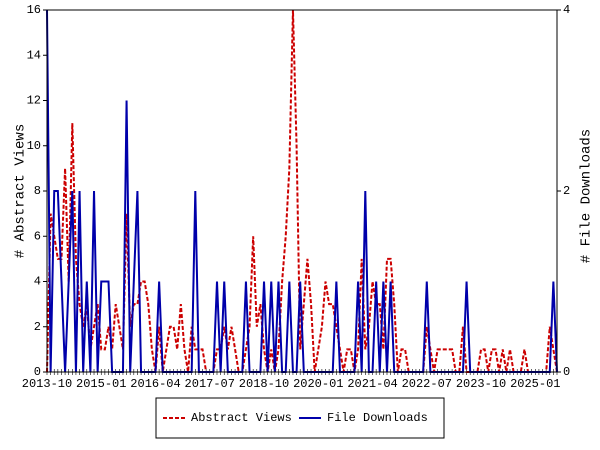  What do you see at coordinates (535, 384) in the screenshot?
I see `x-tick-label: 2025-01` at bounding box center [535, 384].